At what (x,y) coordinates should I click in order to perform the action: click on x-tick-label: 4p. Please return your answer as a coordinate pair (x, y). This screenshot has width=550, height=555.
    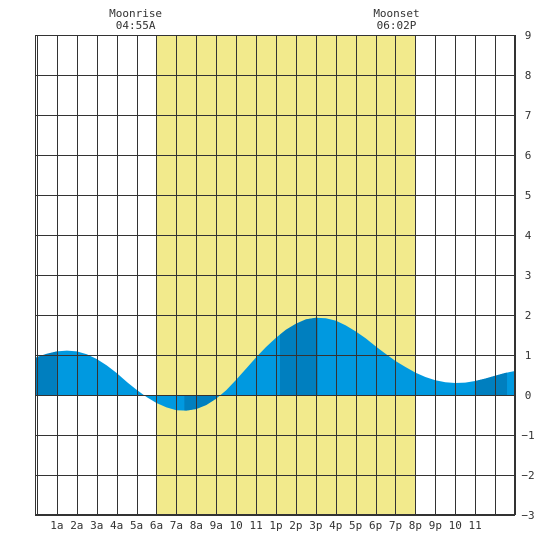
    Looking at the image, I should click on (335, 525).